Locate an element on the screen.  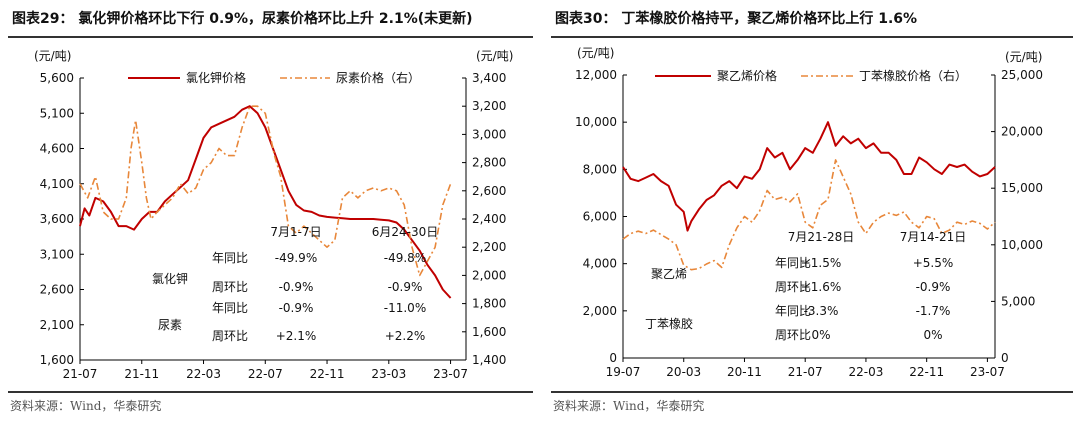
y-tick-label-left: 4,600 is located at coordinates (57, 149).